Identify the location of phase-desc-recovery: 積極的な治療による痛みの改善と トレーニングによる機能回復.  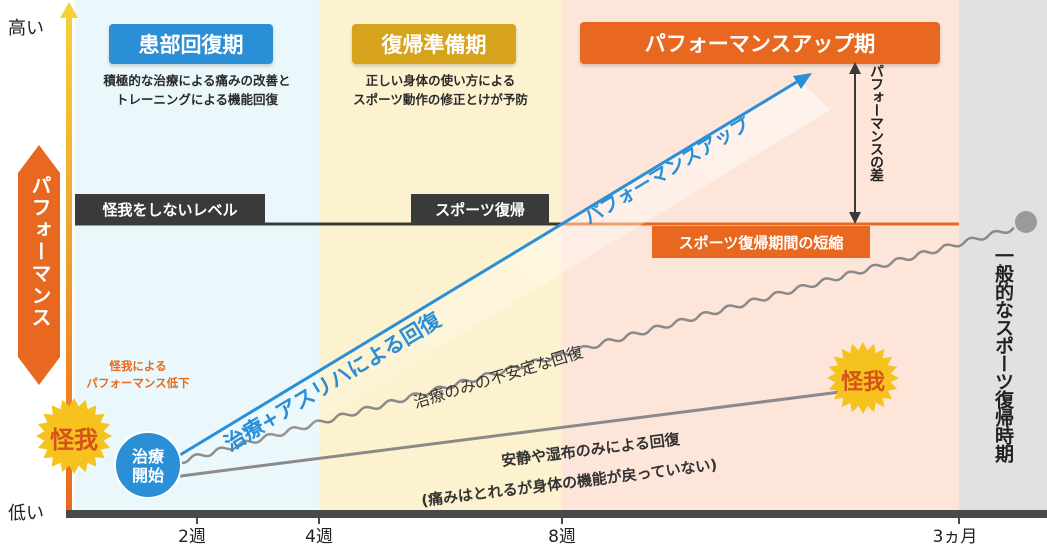
(197, 90).